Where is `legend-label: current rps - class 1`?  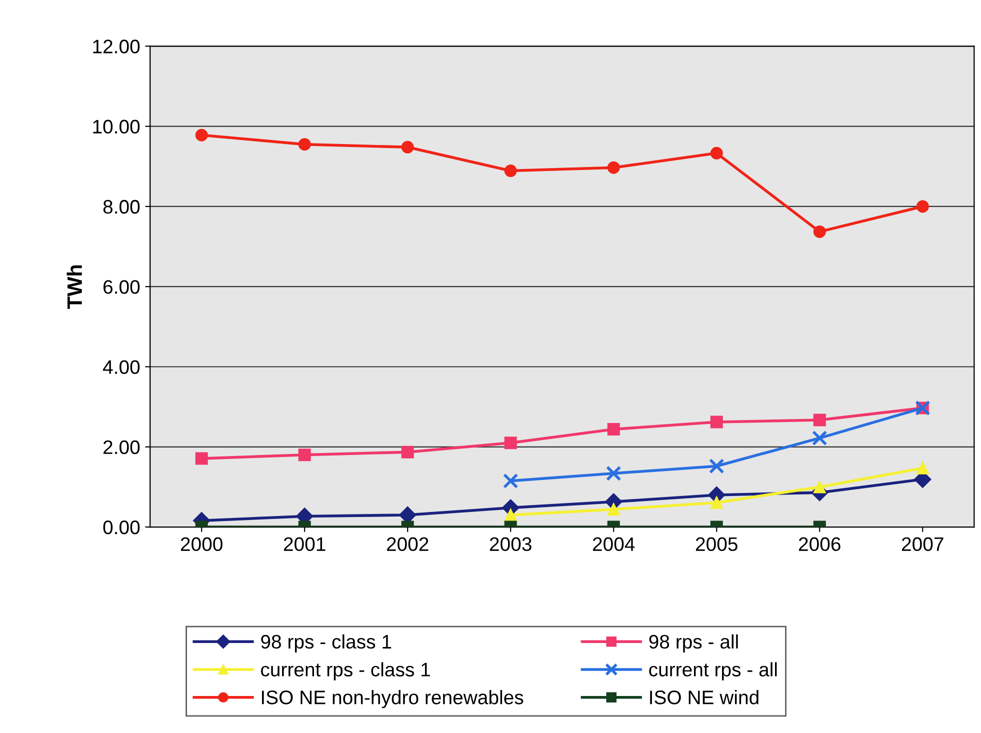 legend-label: current rps - class 1 is located at coordinates (345, 671).